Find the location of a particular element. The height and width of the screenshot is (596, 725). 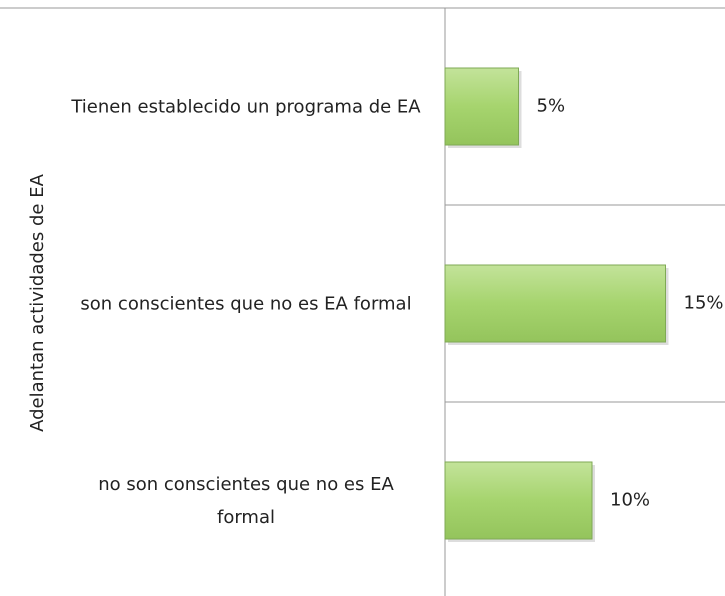

y-axis-title: Adelantan actividades de EA is located at coordinates (37, 302).